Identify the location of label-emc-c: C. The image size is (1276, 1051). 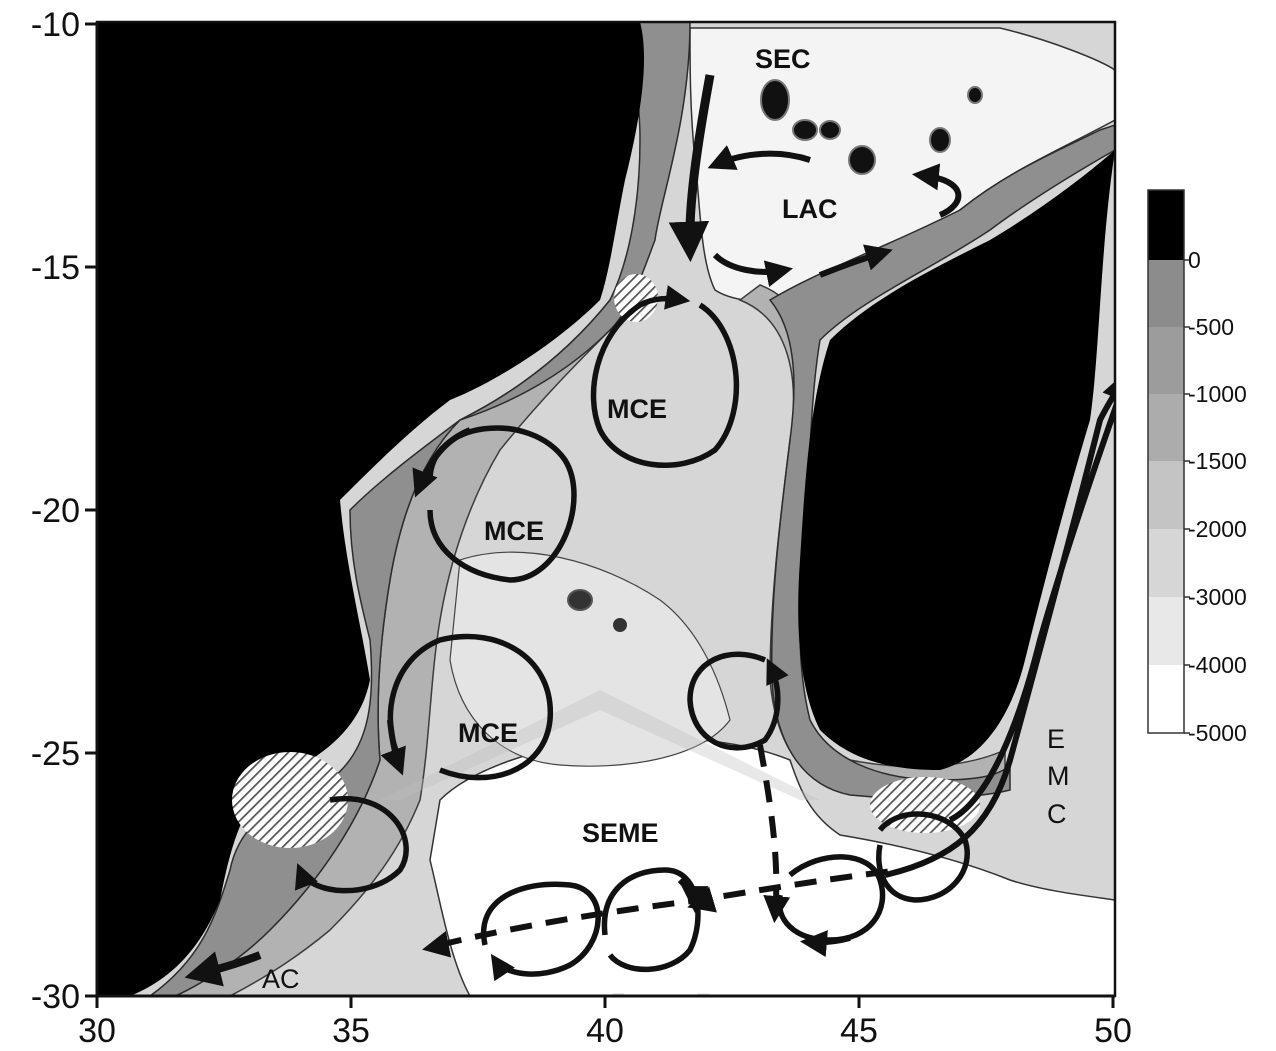
(1057, 814).